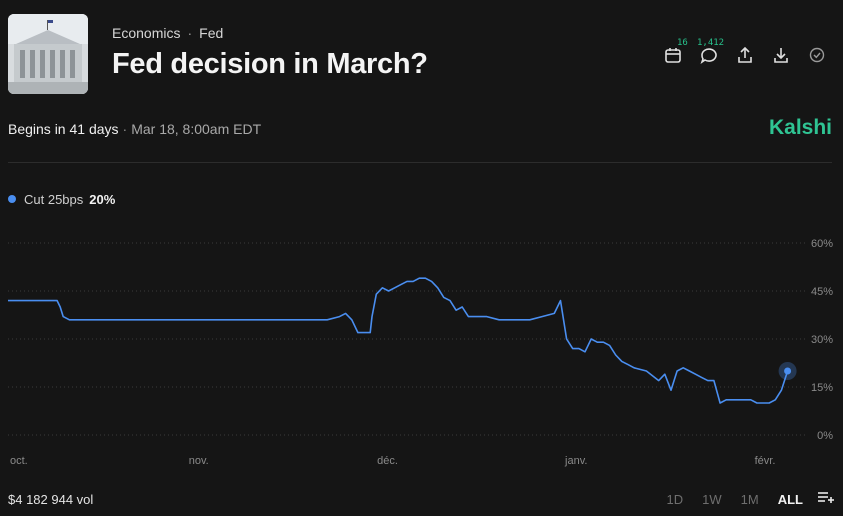 This screenshot has height=516, width=843. What do you see at coordinates (711, 43) in the screenshot?
I see `comments-count: 1,412` at bounding box center [711, 43].